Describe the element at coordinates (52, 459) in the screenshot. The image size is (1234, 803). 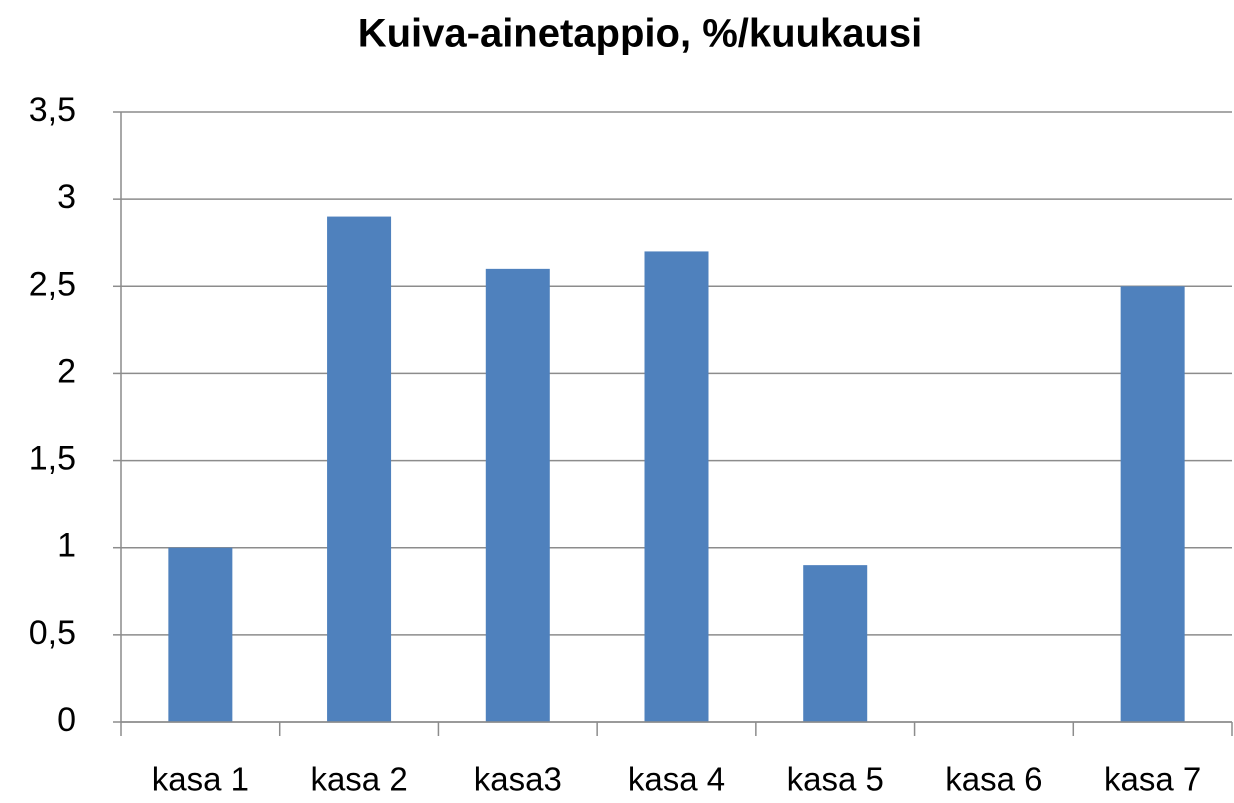
I see `y-tick-label: 1,5` at that location.